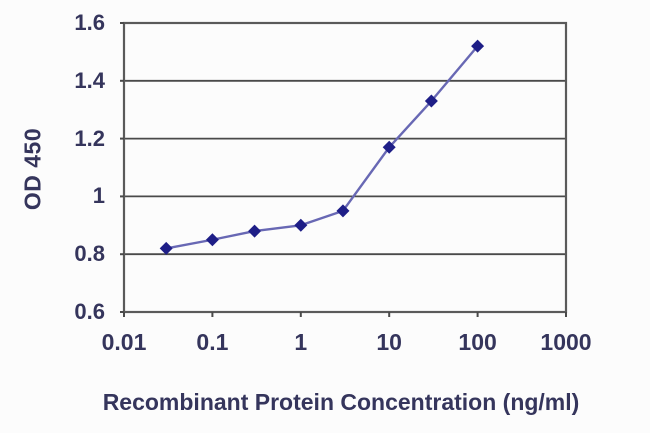 The height and width of the screenshot is (433, 650). What do you see at coordinates (89, 311) in the screenshot?
I see `y-tick-label: 0.6` at bounding box center [89, 311].